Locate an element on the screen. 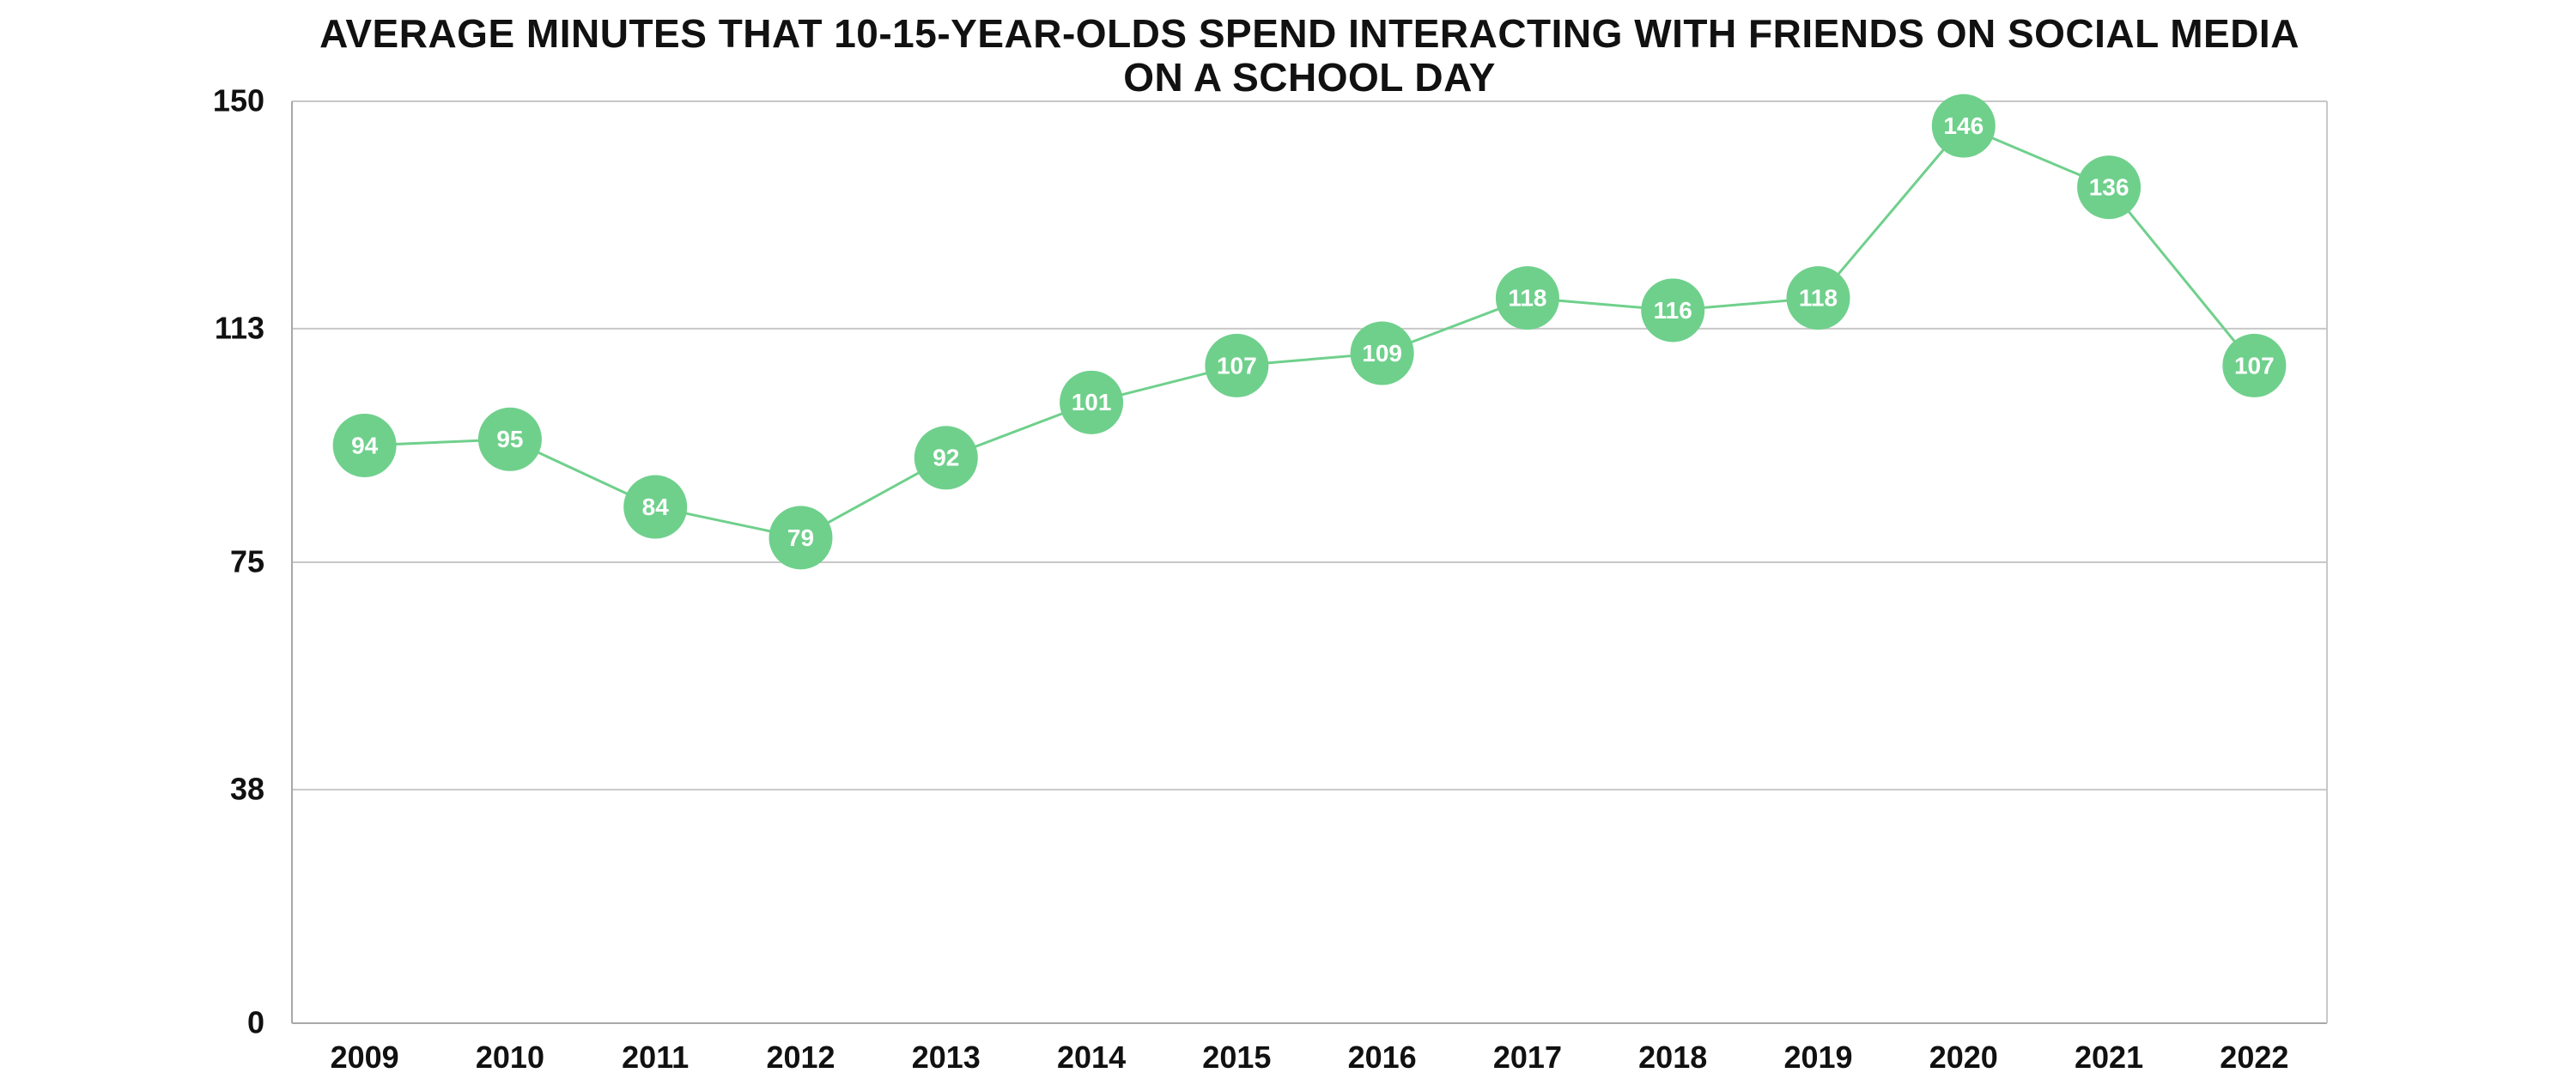 This screenshot has height=1079, width=2576. x-tick-label-2021: 2021 is located at coordinates (2109, 1058).